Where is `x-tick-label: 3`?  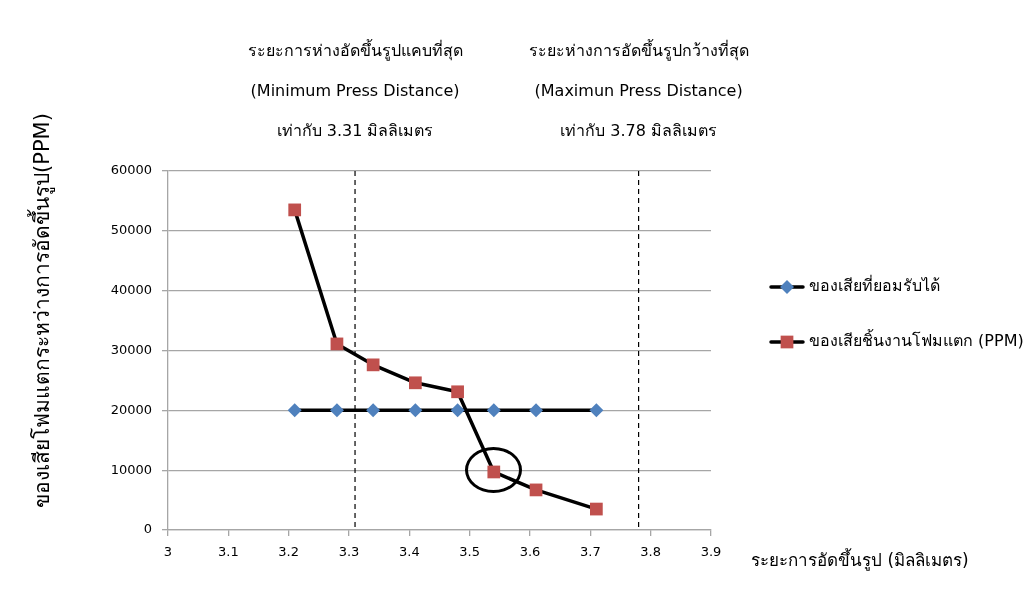 x-tick-label: 3 is located at coordinates (168, 552).